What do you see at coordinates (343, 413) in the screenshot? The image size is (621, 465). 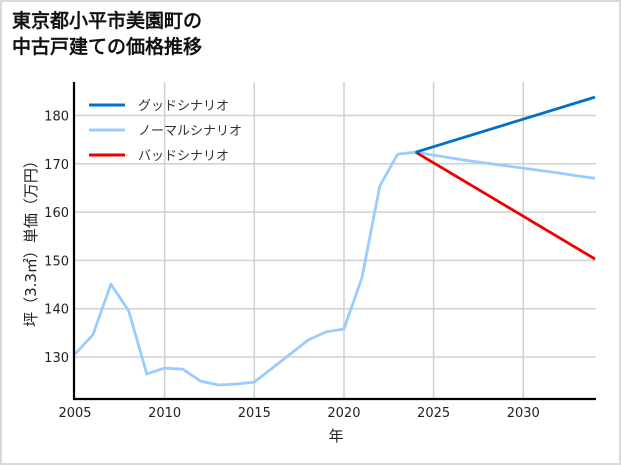 I see `x-tick-label: 2020` at bounding box center [343, 413].